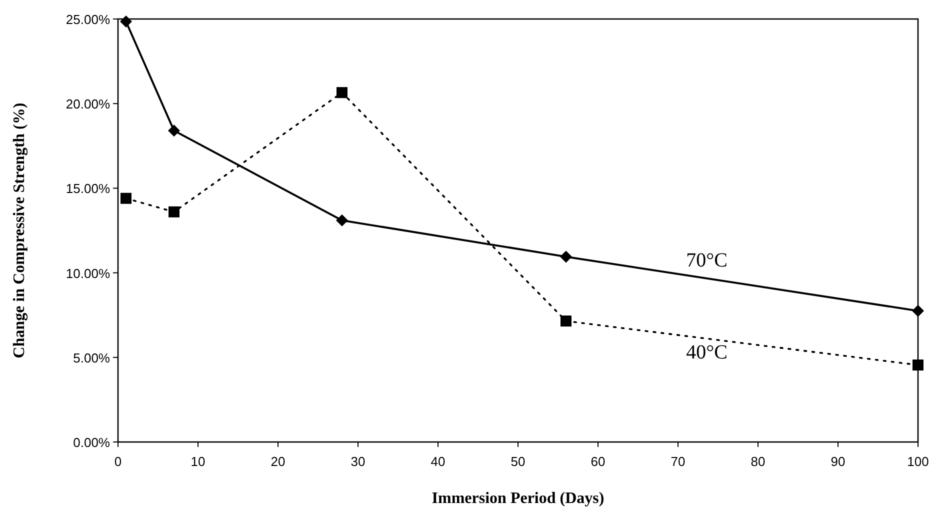 The width and height of the screenshot is (934, 513). Describe the element at coordinates (918, 461) in the screenshot. I see `x-tick-label: 100` at that location.